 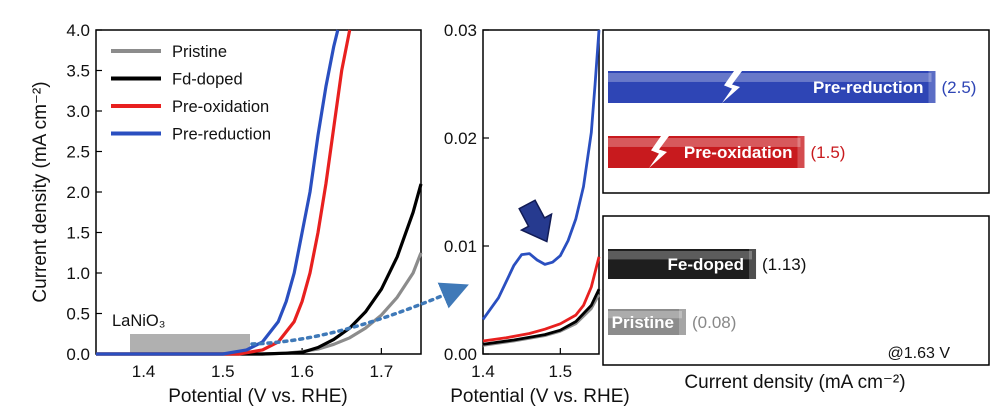 I want to click on bar-pristine, so click(x=647, y=322).